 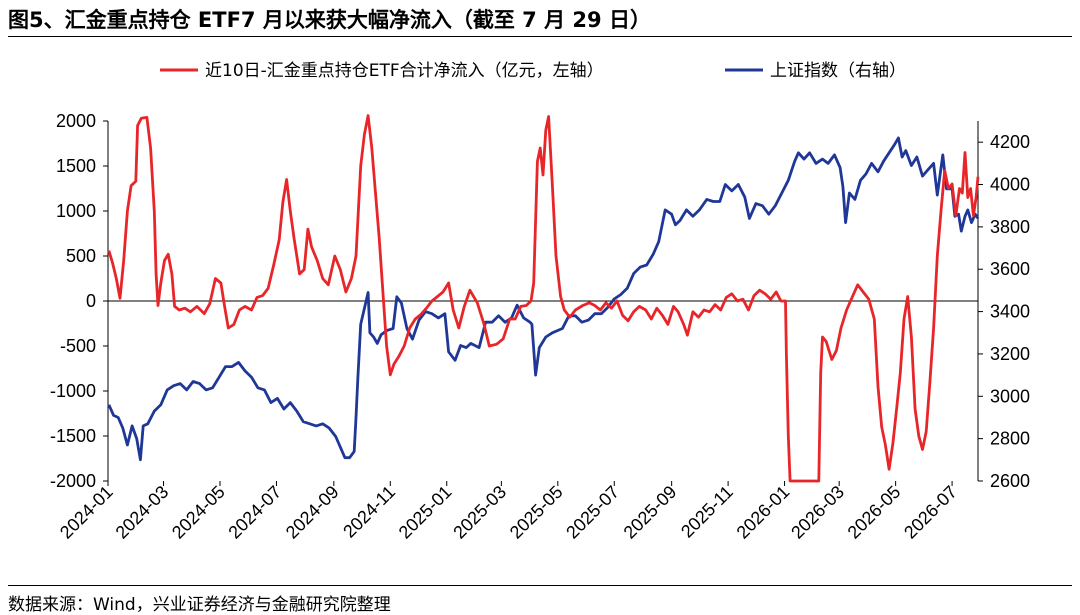 What do you see at coordinates (1010, 439) in the screenshot?
I see `right-tick-label: 2800` at bounding box center [1010, 439].